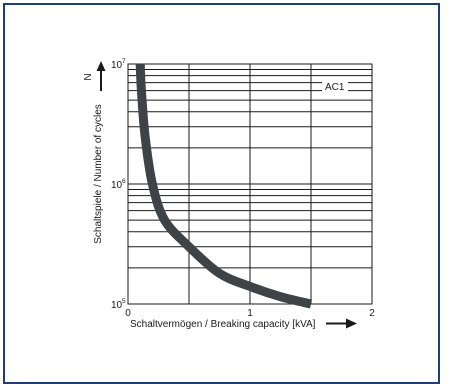 The image size is (449, 390). I want to click on x-axis-arrow-icon, so click(341, 323).